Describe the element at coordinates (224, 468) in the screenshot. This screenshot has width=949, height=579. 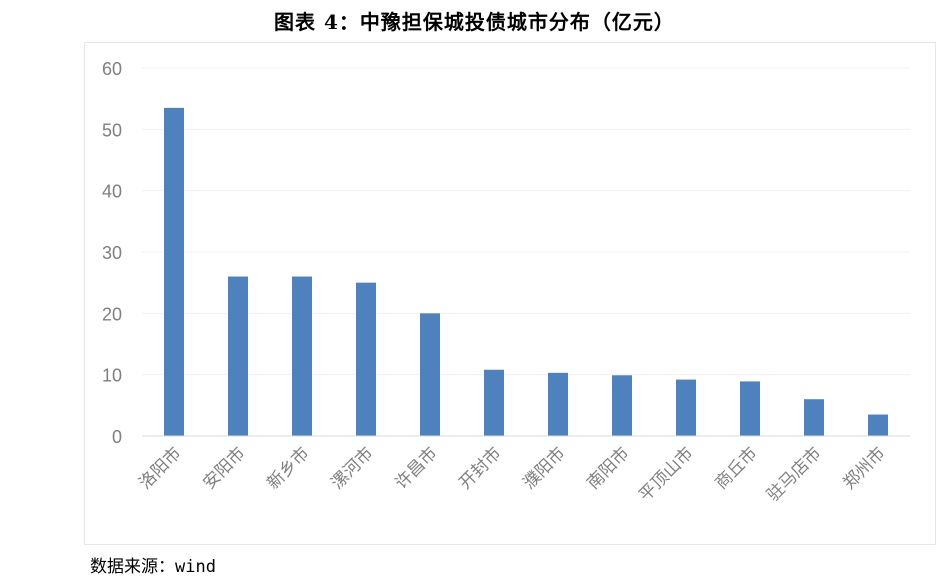
I see `x-tick-label: 安阳市` at that location.